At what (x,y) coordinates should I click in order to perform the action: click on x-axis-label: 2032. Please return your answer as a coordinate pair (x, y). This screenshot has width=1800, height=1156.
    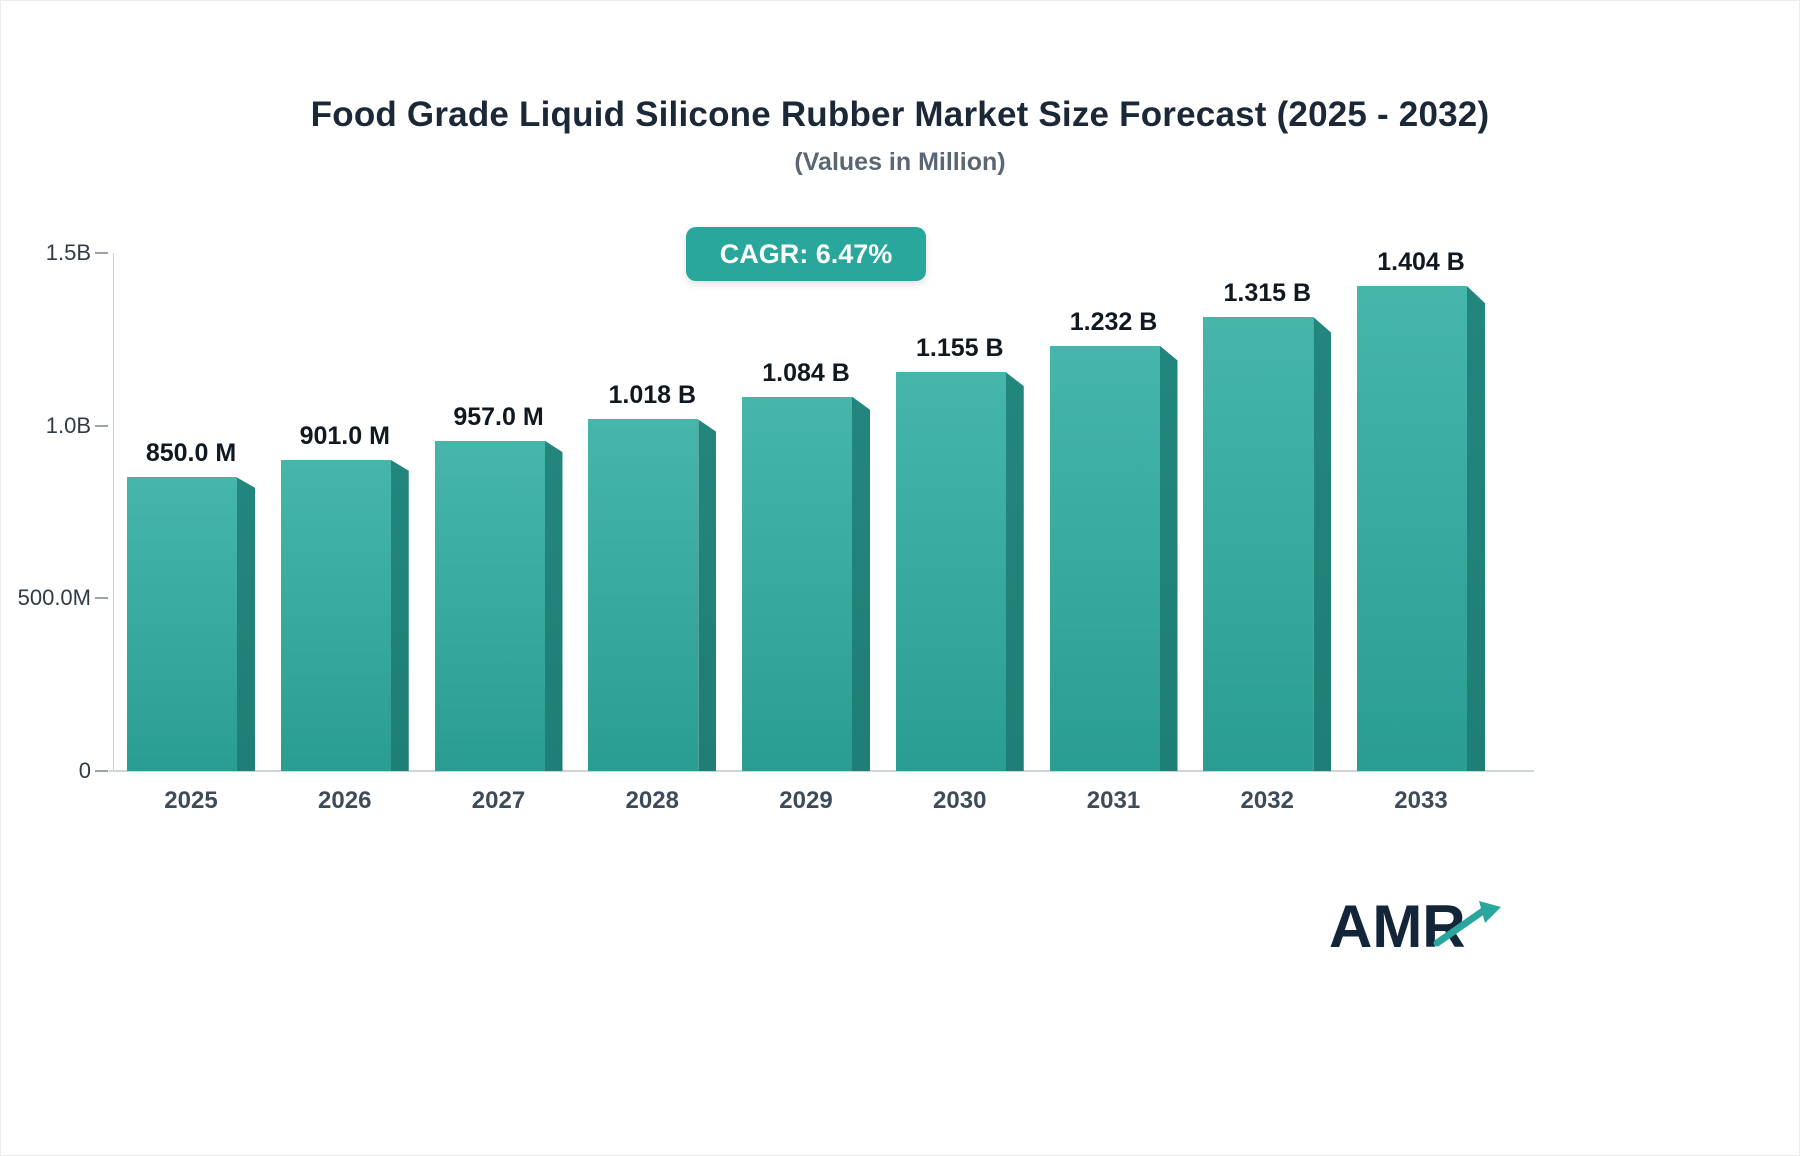
    Looking at the image, I should click on (1267, 800).